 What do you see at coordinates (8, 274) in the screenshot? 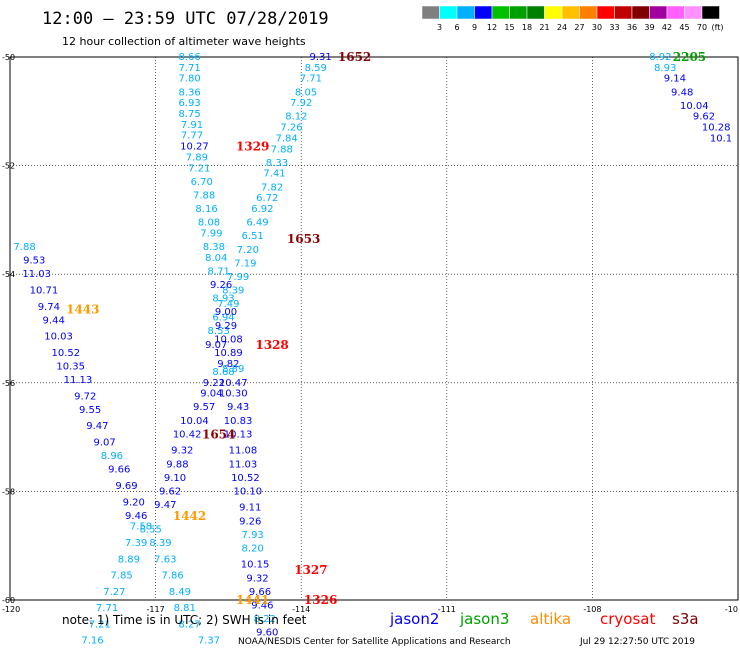
I see `y-tick-label: -54` at bounding box center [8, 274].